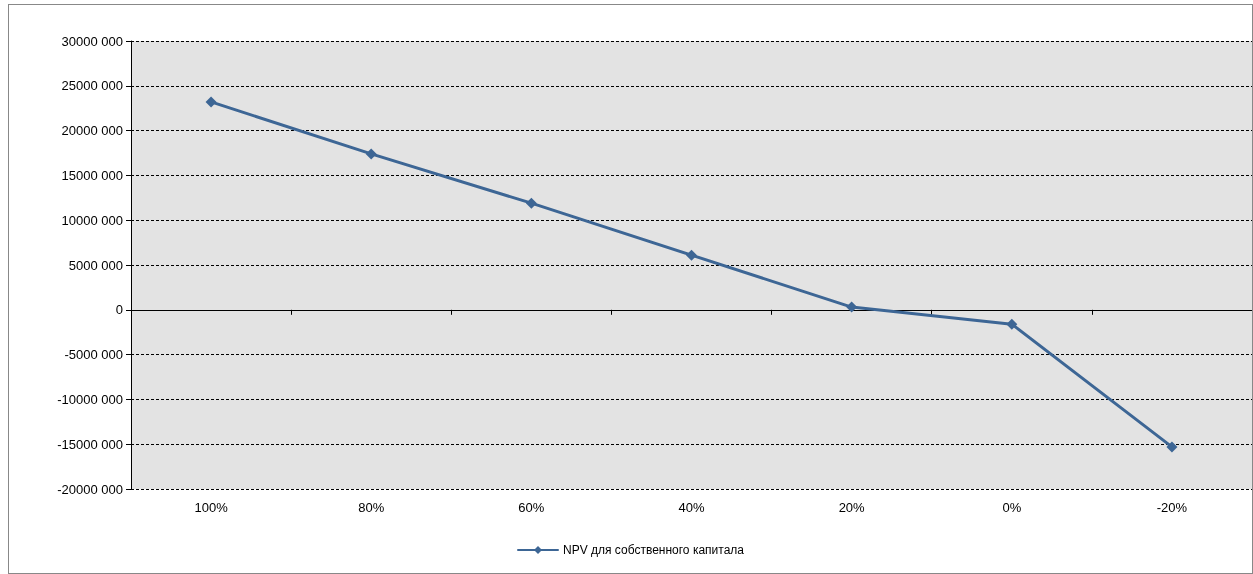  I want to click on y-tick-label: 5000 000, so click(95, 265).